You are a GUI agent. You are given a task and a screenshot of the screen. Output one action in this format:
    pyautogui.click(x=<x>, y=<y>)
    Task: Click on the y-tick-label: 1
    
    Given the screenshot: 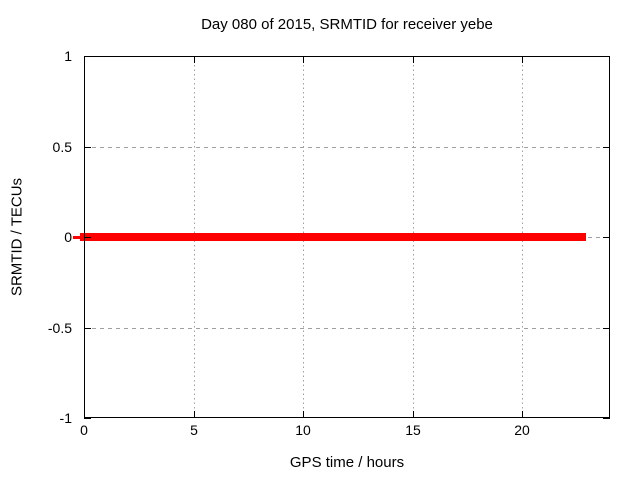 What is the action you would take?
    pyautogui.click(x=68, y=56)
    